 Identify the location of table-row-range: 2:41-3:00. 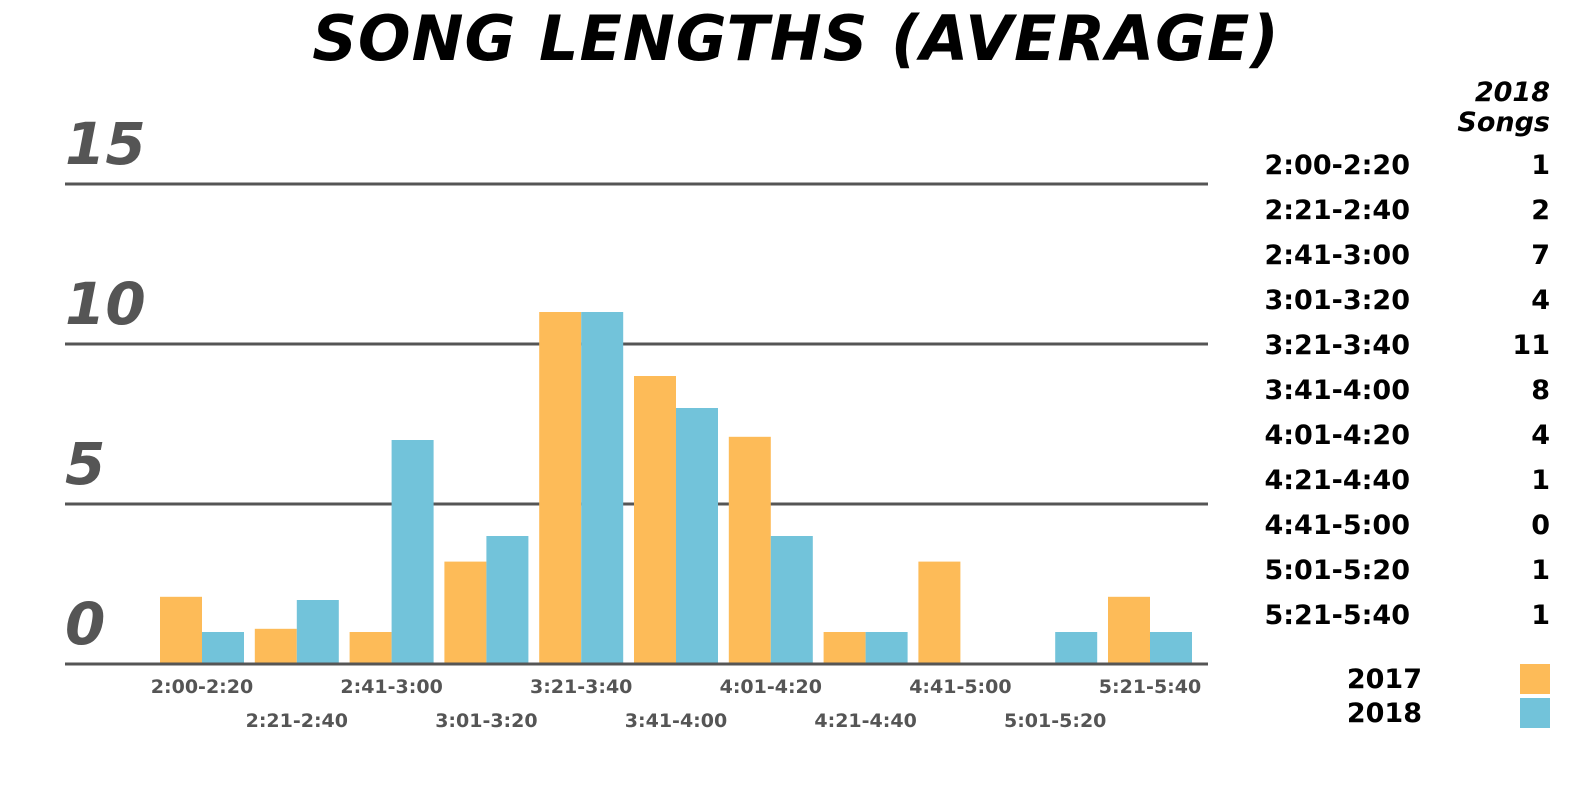
(1337, 255).